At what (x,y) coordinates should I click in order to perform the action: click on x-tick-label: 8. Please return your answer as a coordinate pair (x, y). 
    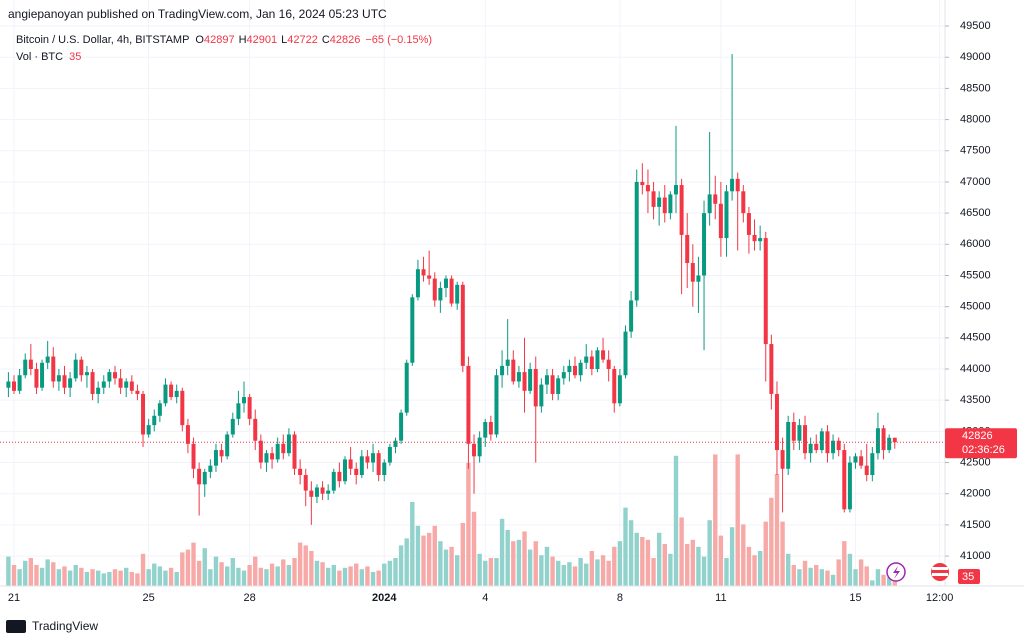
    Looking at the image, I should click on (620, 598).